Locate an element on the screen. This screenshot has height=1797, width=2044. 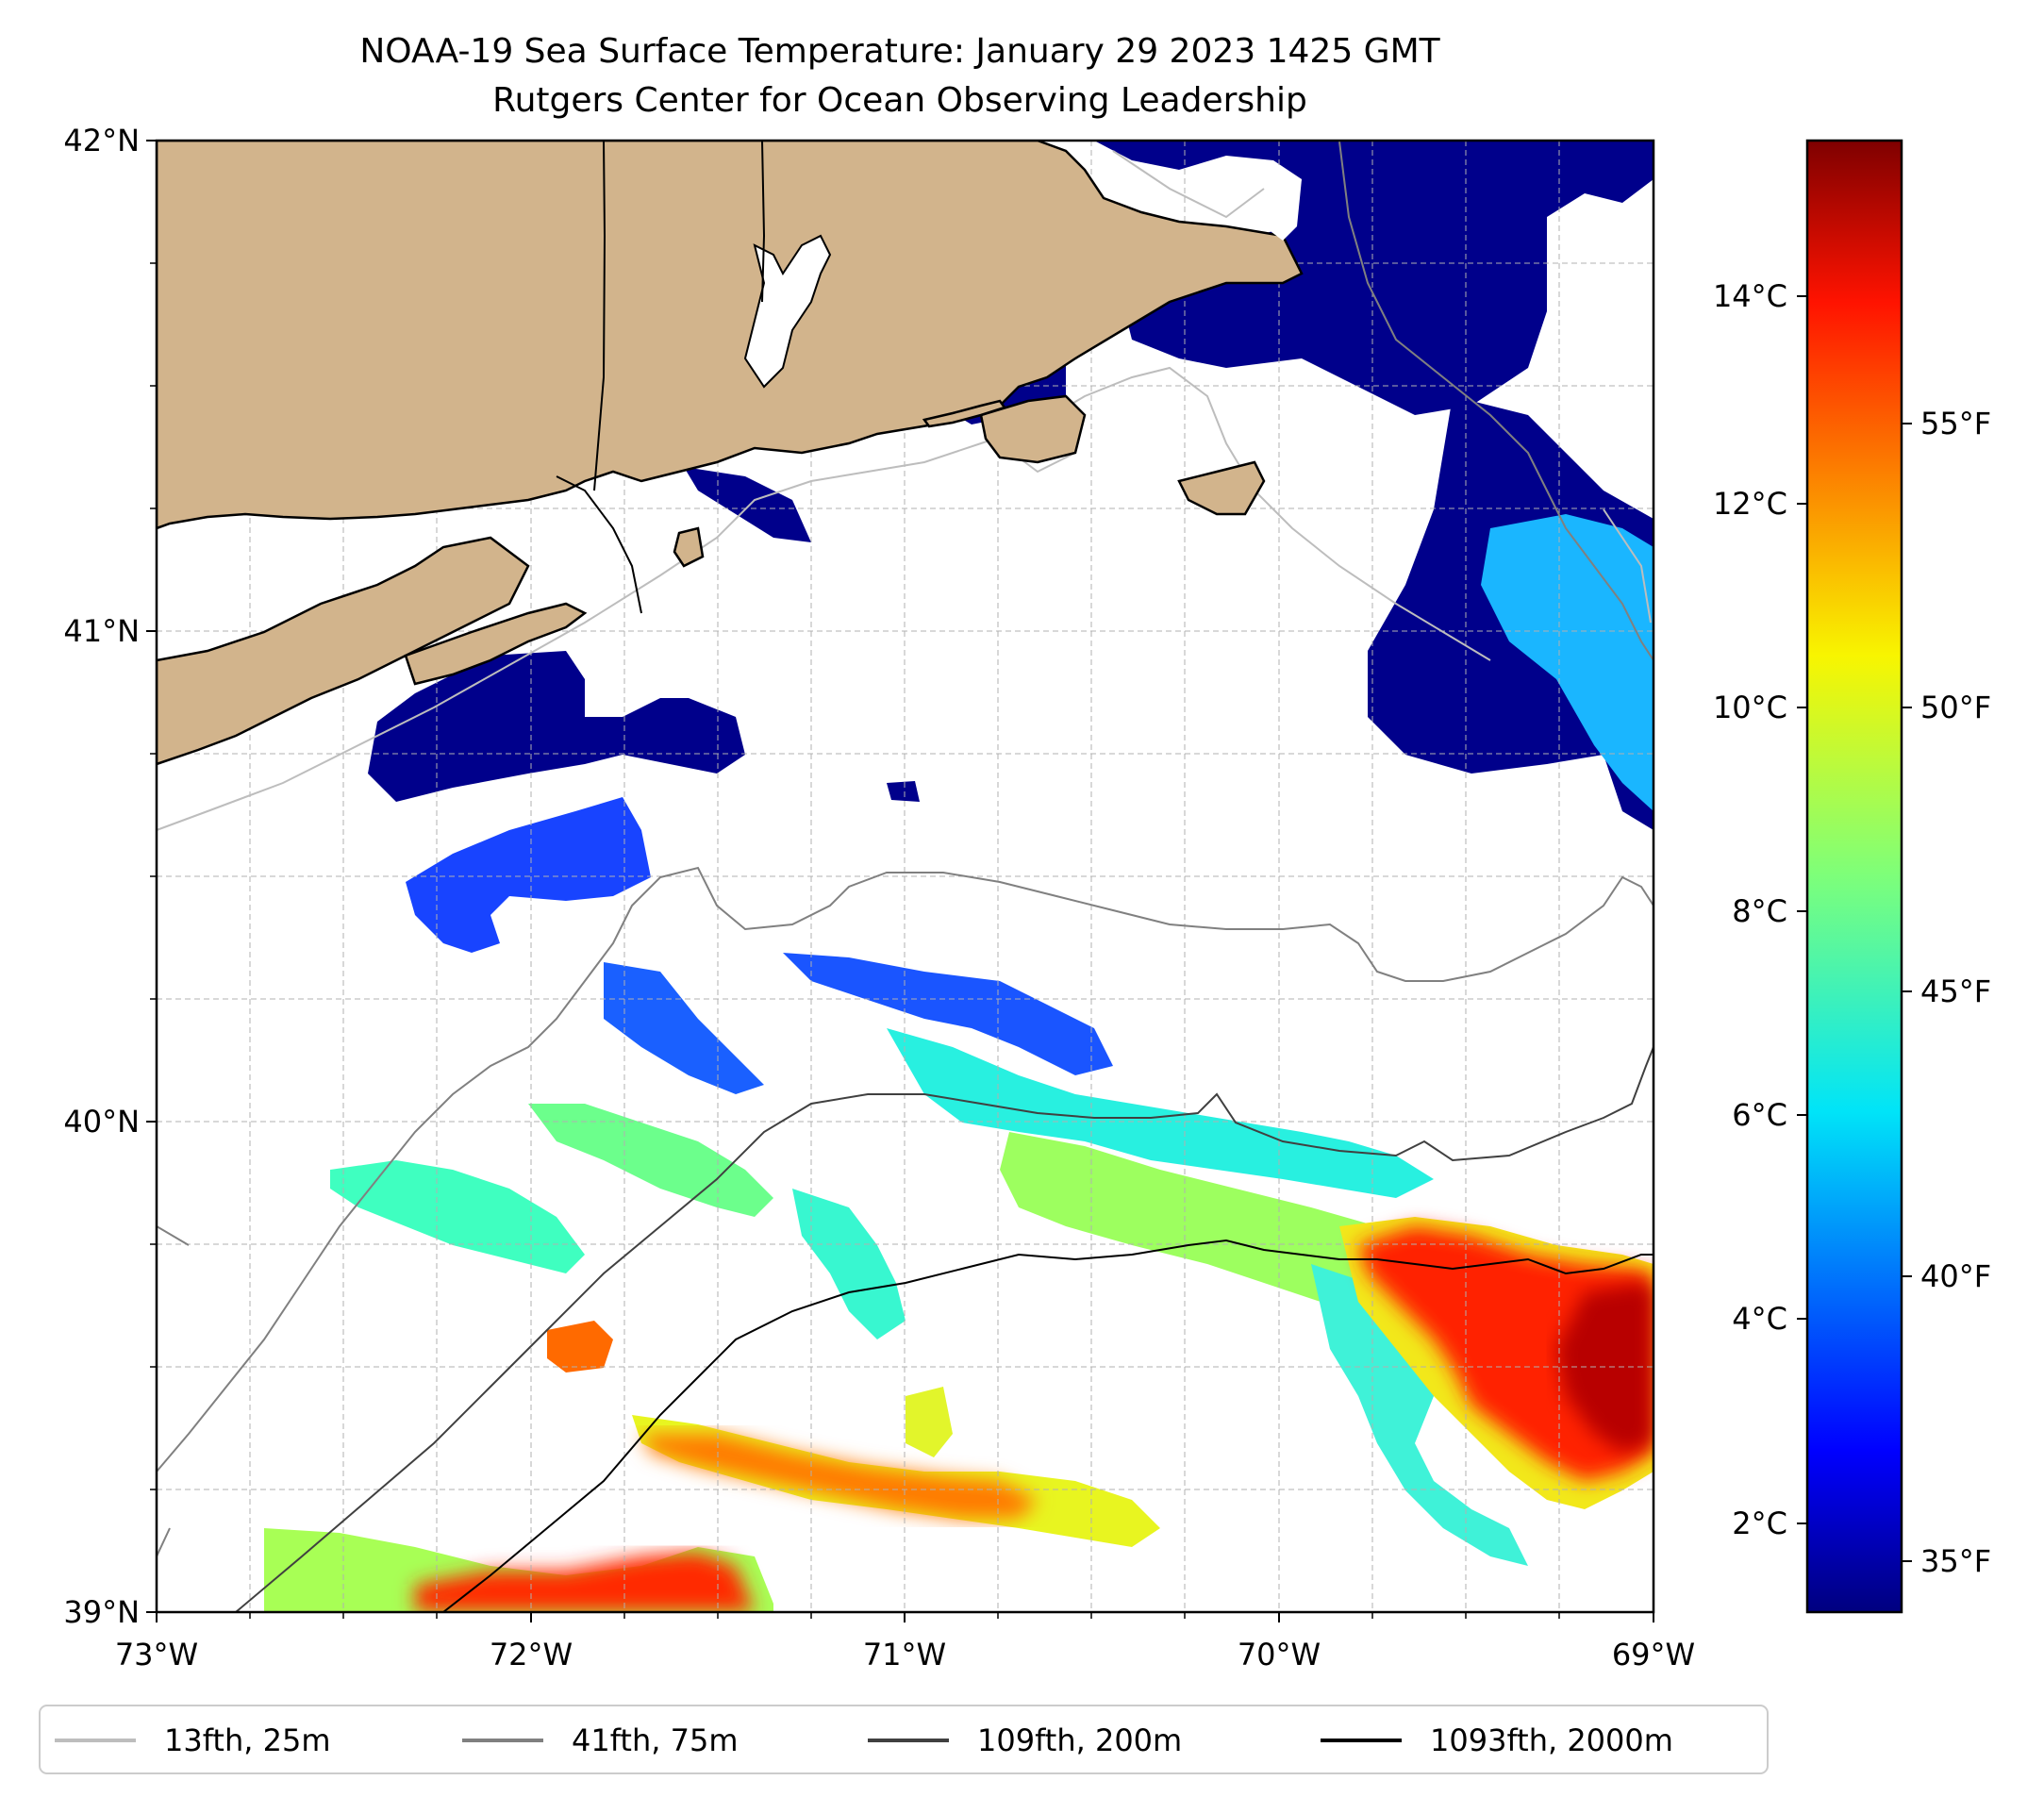
sst-patch-yellow-south-island is located at coordinates (930, 1422).